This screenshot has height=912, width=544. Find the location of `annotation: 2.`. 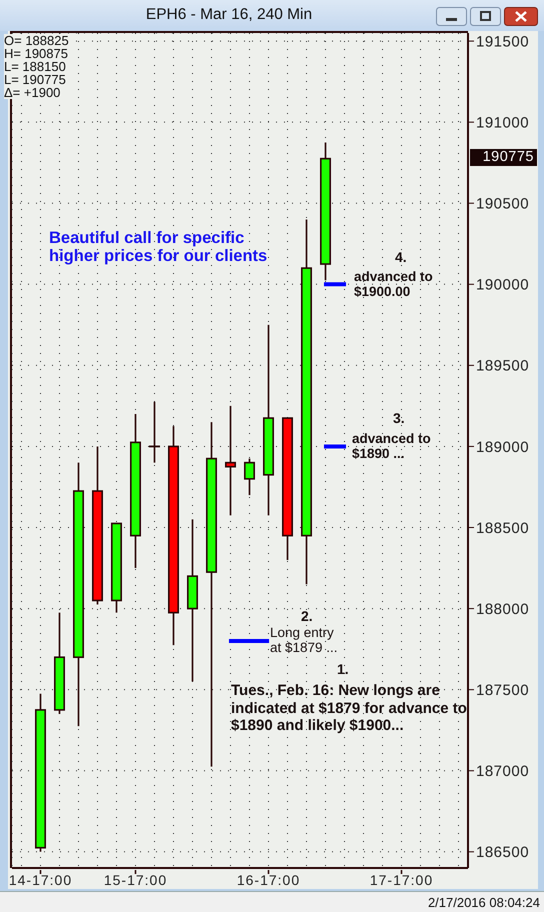

annotation: 2. is located at coordinates (307, 616).